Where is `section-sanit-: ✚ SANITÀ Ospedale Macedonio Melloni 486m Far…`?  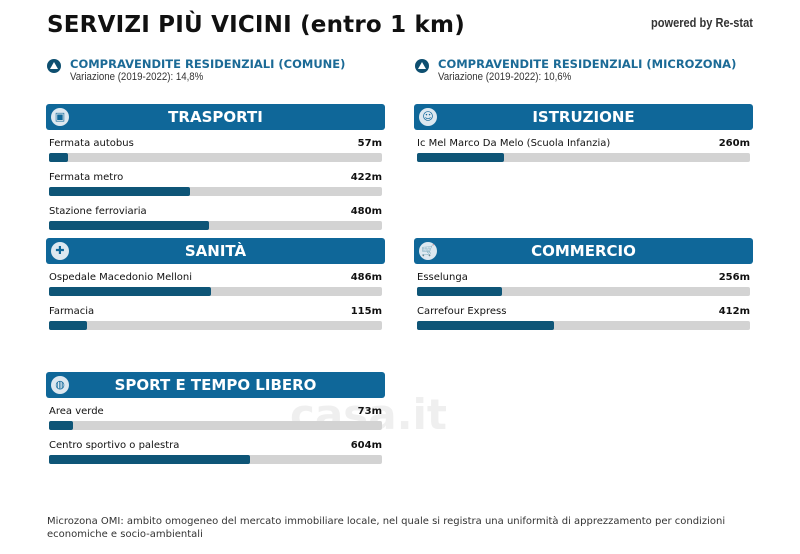
section-sanit-: ✚ SANITÀ Ospedale Macedonio Melloni 486m Far… is located at coordinates (215, 285).